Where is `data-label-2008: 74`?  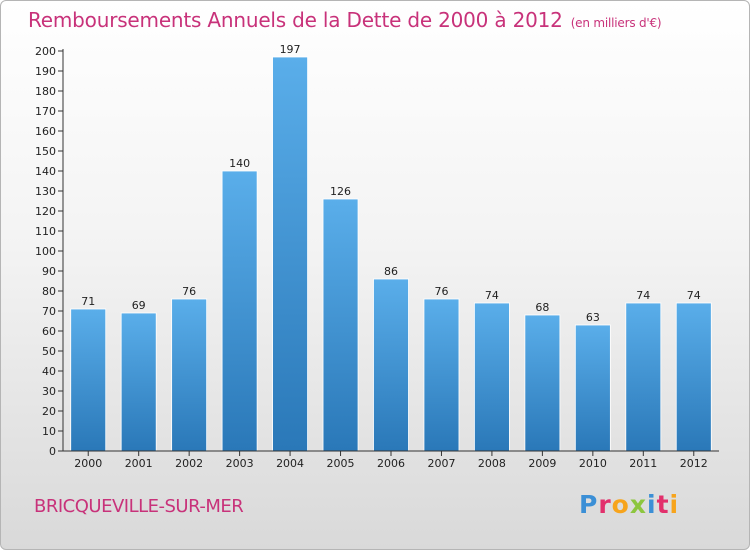
data-label-2008: 74 is located at coordinates (492, 295).